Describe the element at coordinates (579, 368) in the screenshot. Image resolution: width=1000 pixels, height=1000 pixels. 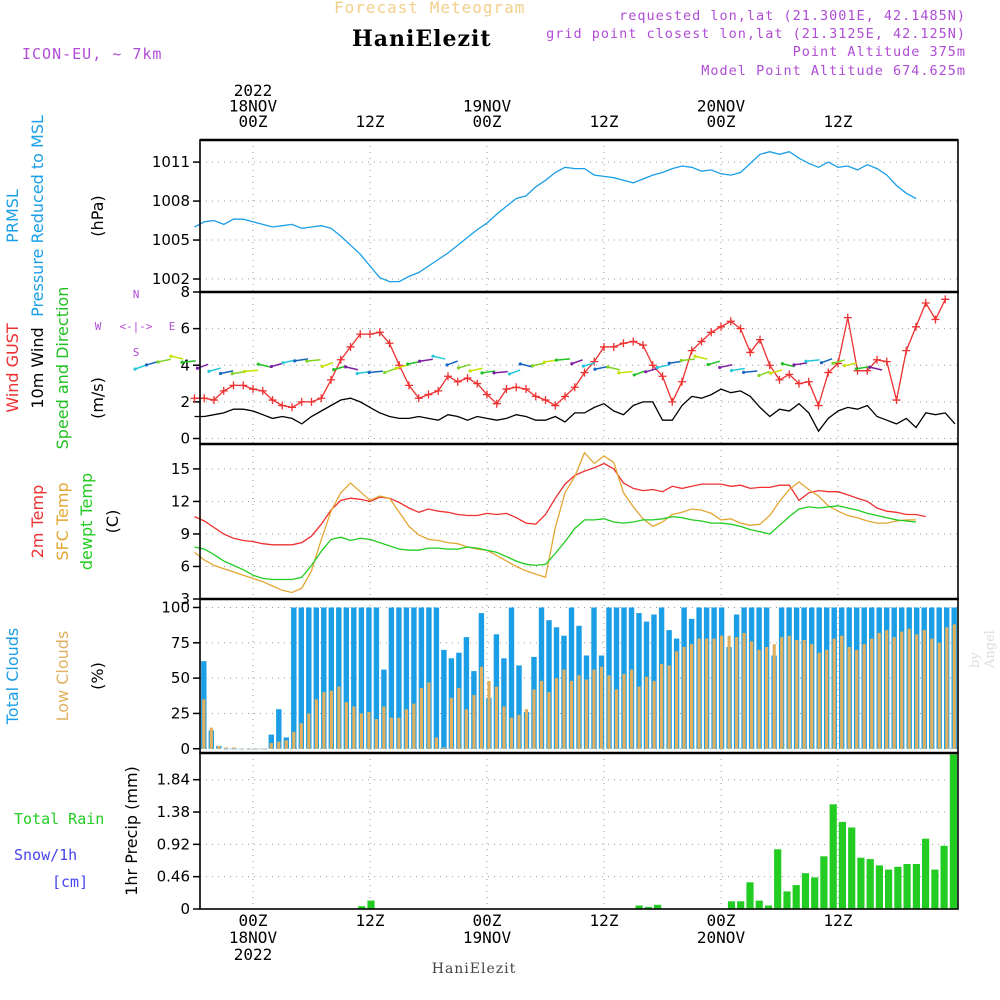
I see `panel-frame` at that location.